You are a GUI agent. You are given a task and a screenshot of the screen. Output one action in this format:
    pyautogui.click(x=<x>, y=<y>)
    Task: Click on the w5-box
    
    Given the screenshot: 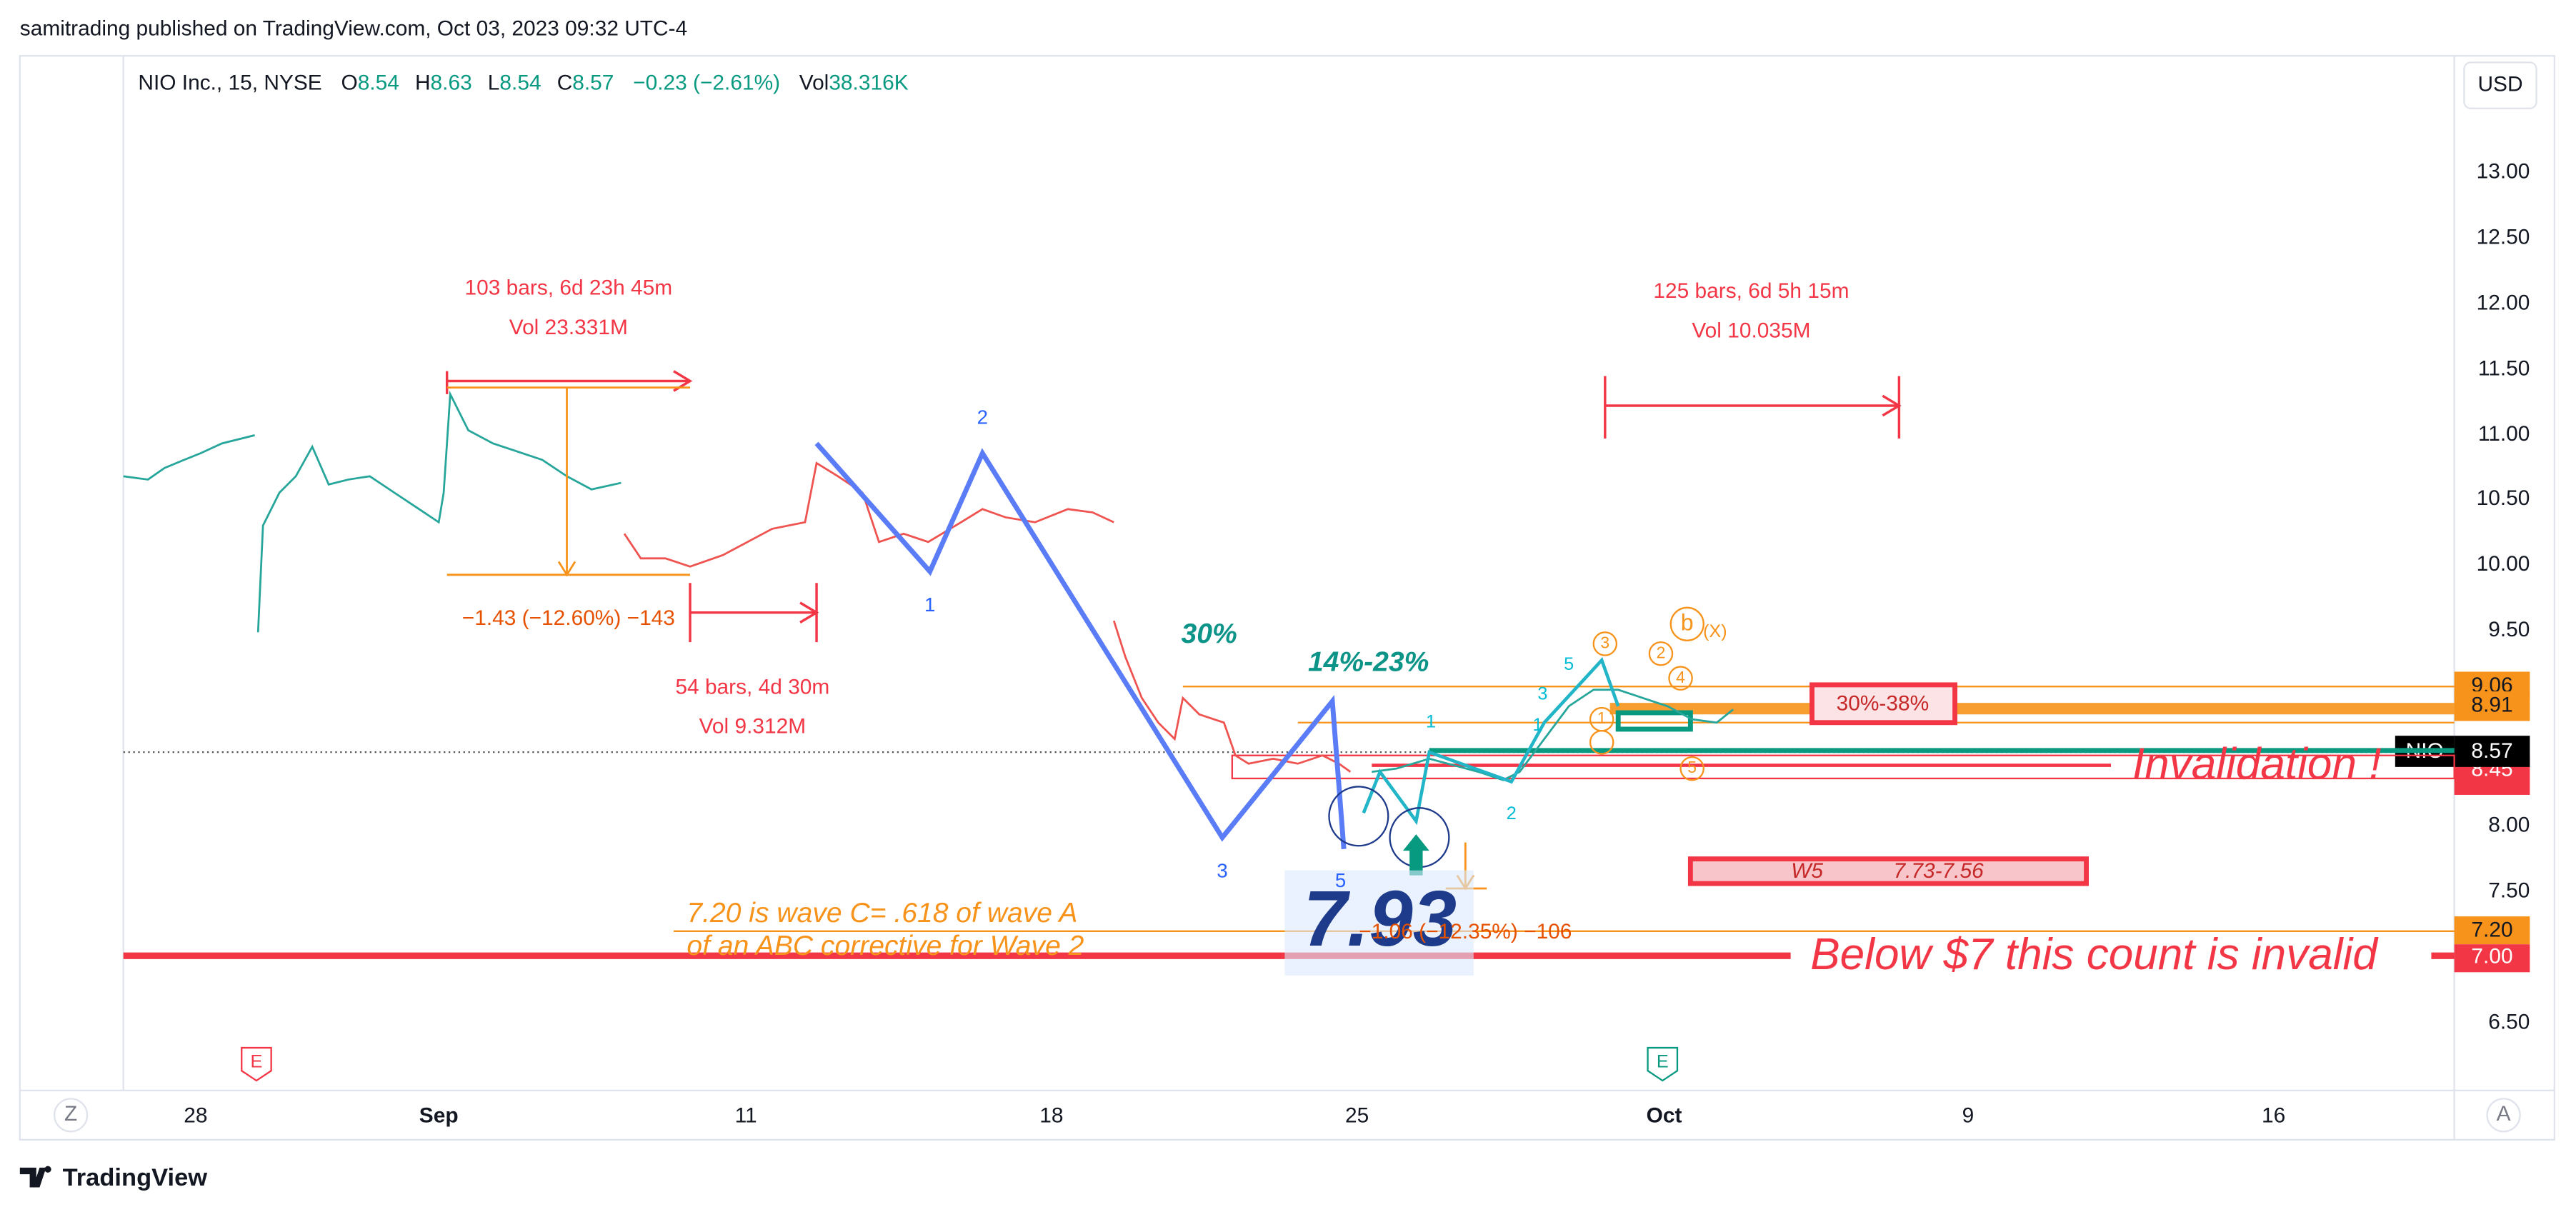 What is the action you would take?
    pyautogui.click(x=1888, y=871)
    